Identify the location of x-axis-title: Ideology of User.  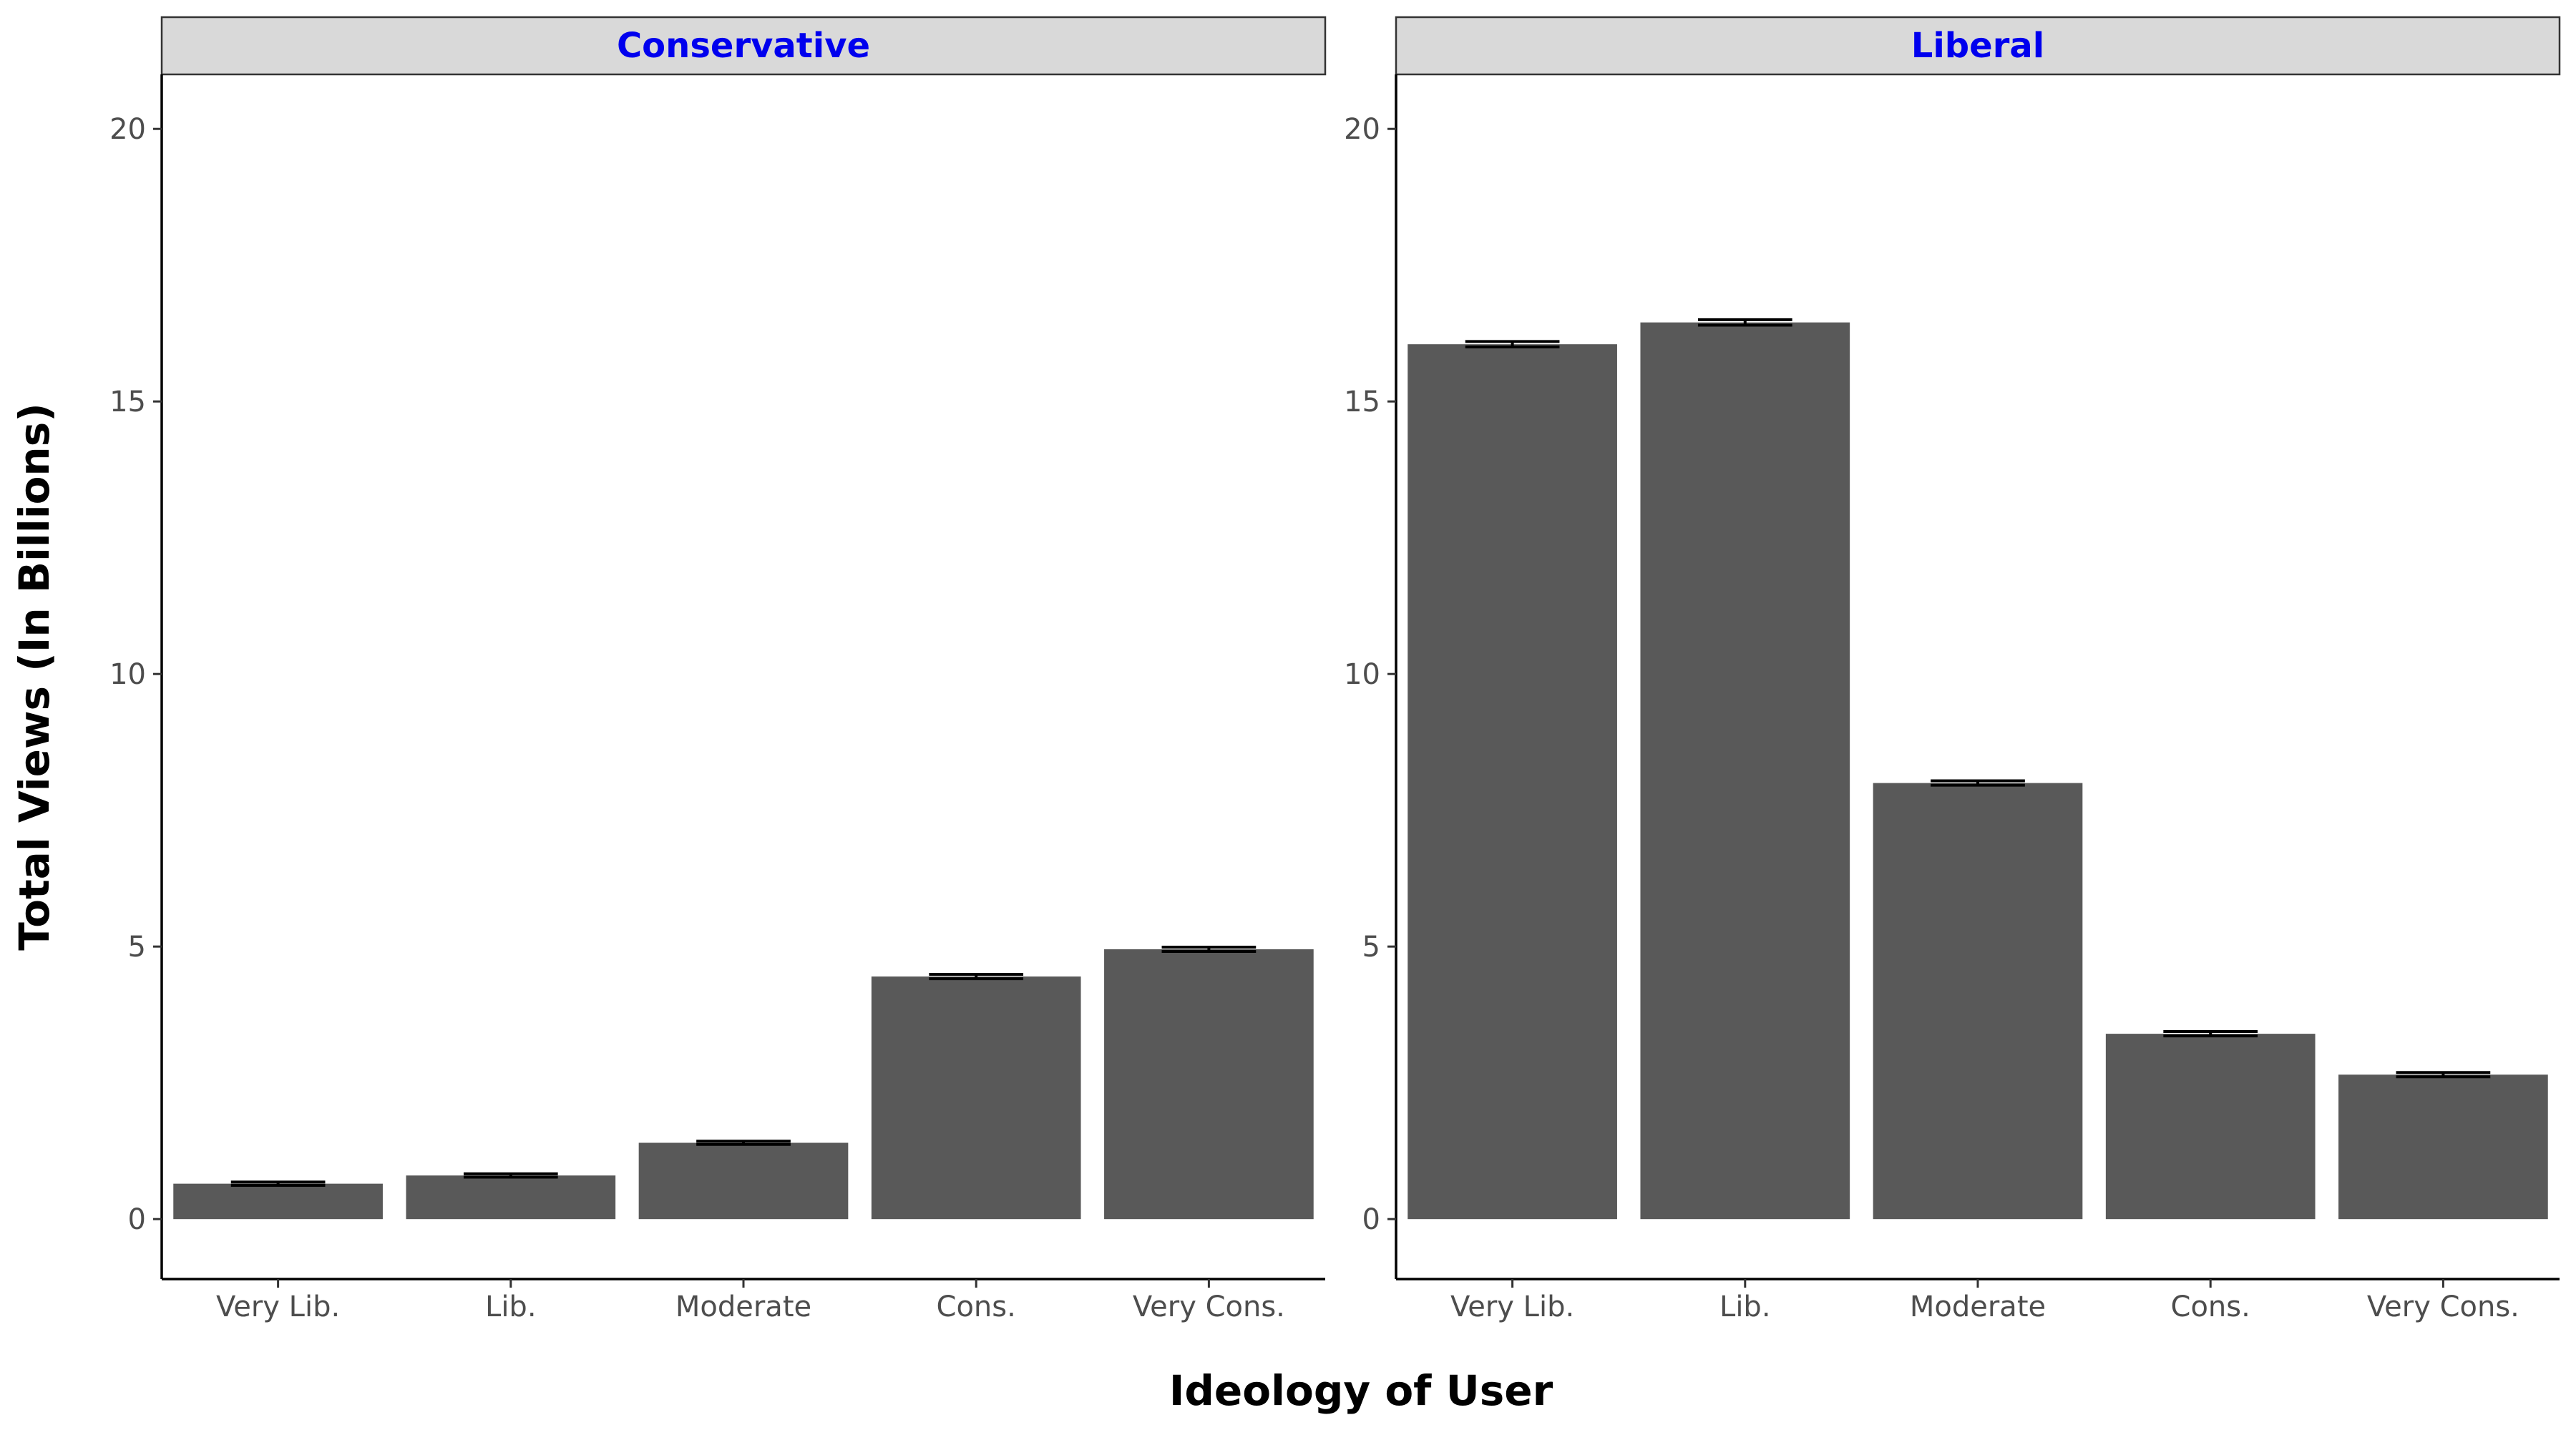
(1361, 1390).